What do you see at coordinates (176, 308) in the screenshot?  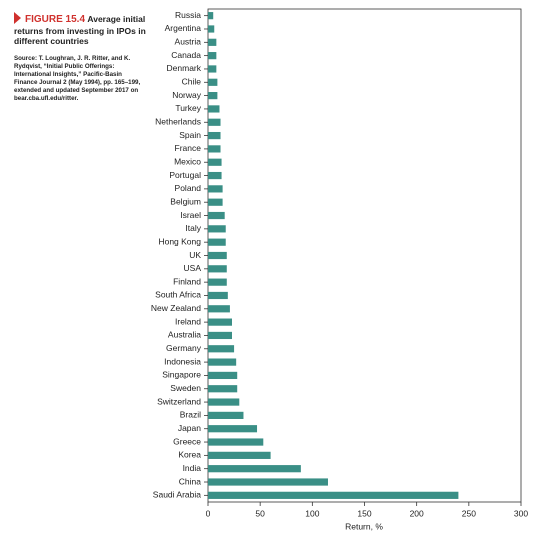 I see `y-tick-label: New Zealand` at bounding box center [176, 308].